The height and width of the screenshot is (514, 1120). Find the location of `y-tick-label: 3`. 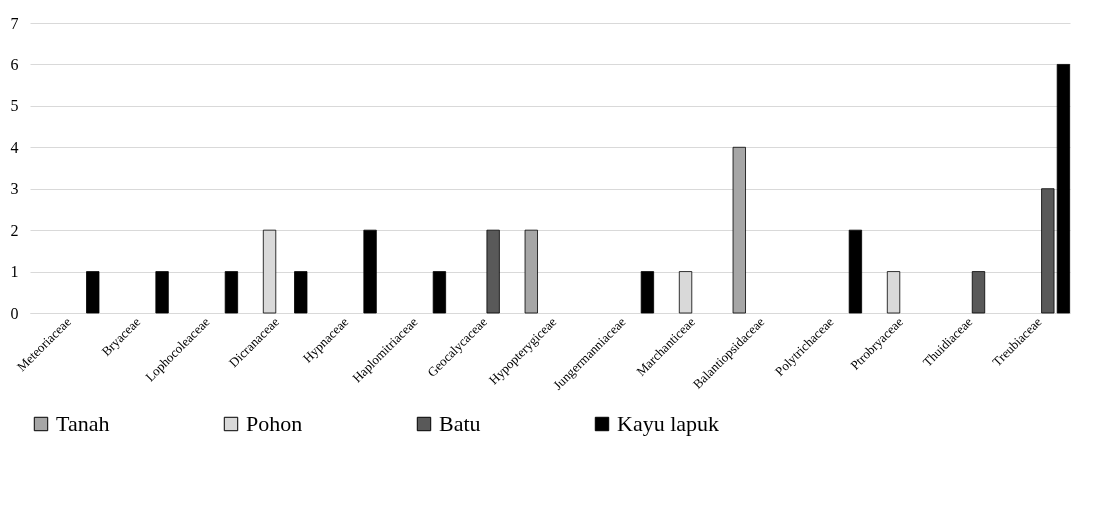

y-tick-label: 3 is located at coordinates (14, 189).